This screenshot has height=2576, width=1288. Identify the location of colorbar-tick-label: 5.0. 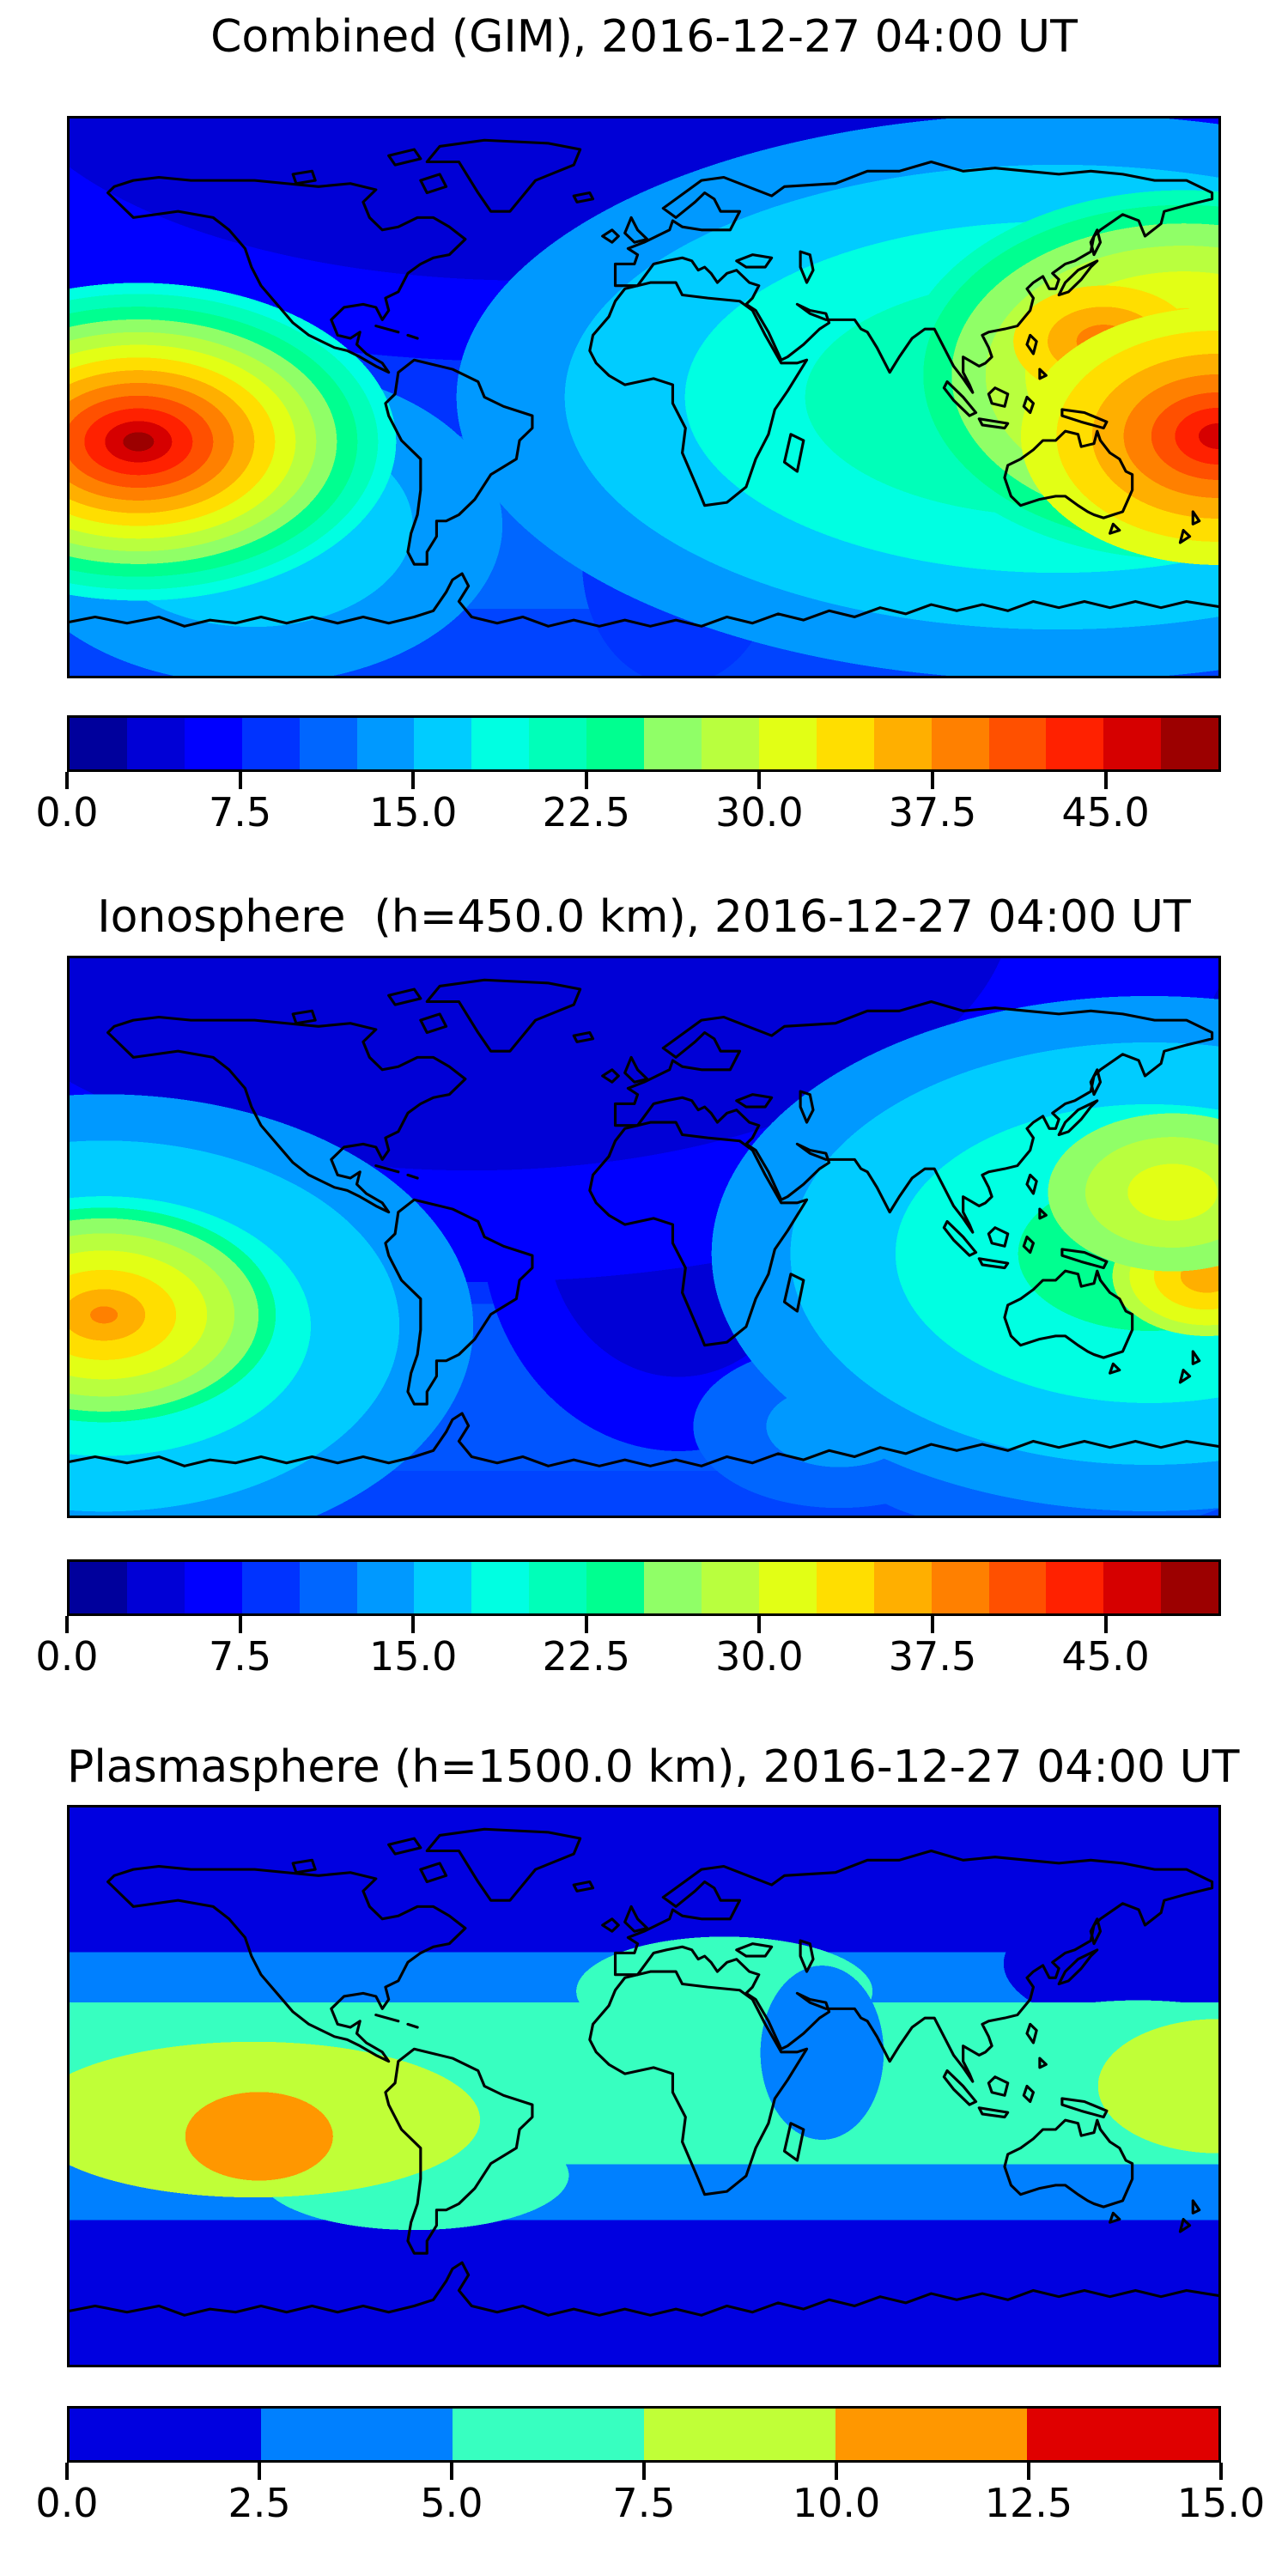
(452, 2503).